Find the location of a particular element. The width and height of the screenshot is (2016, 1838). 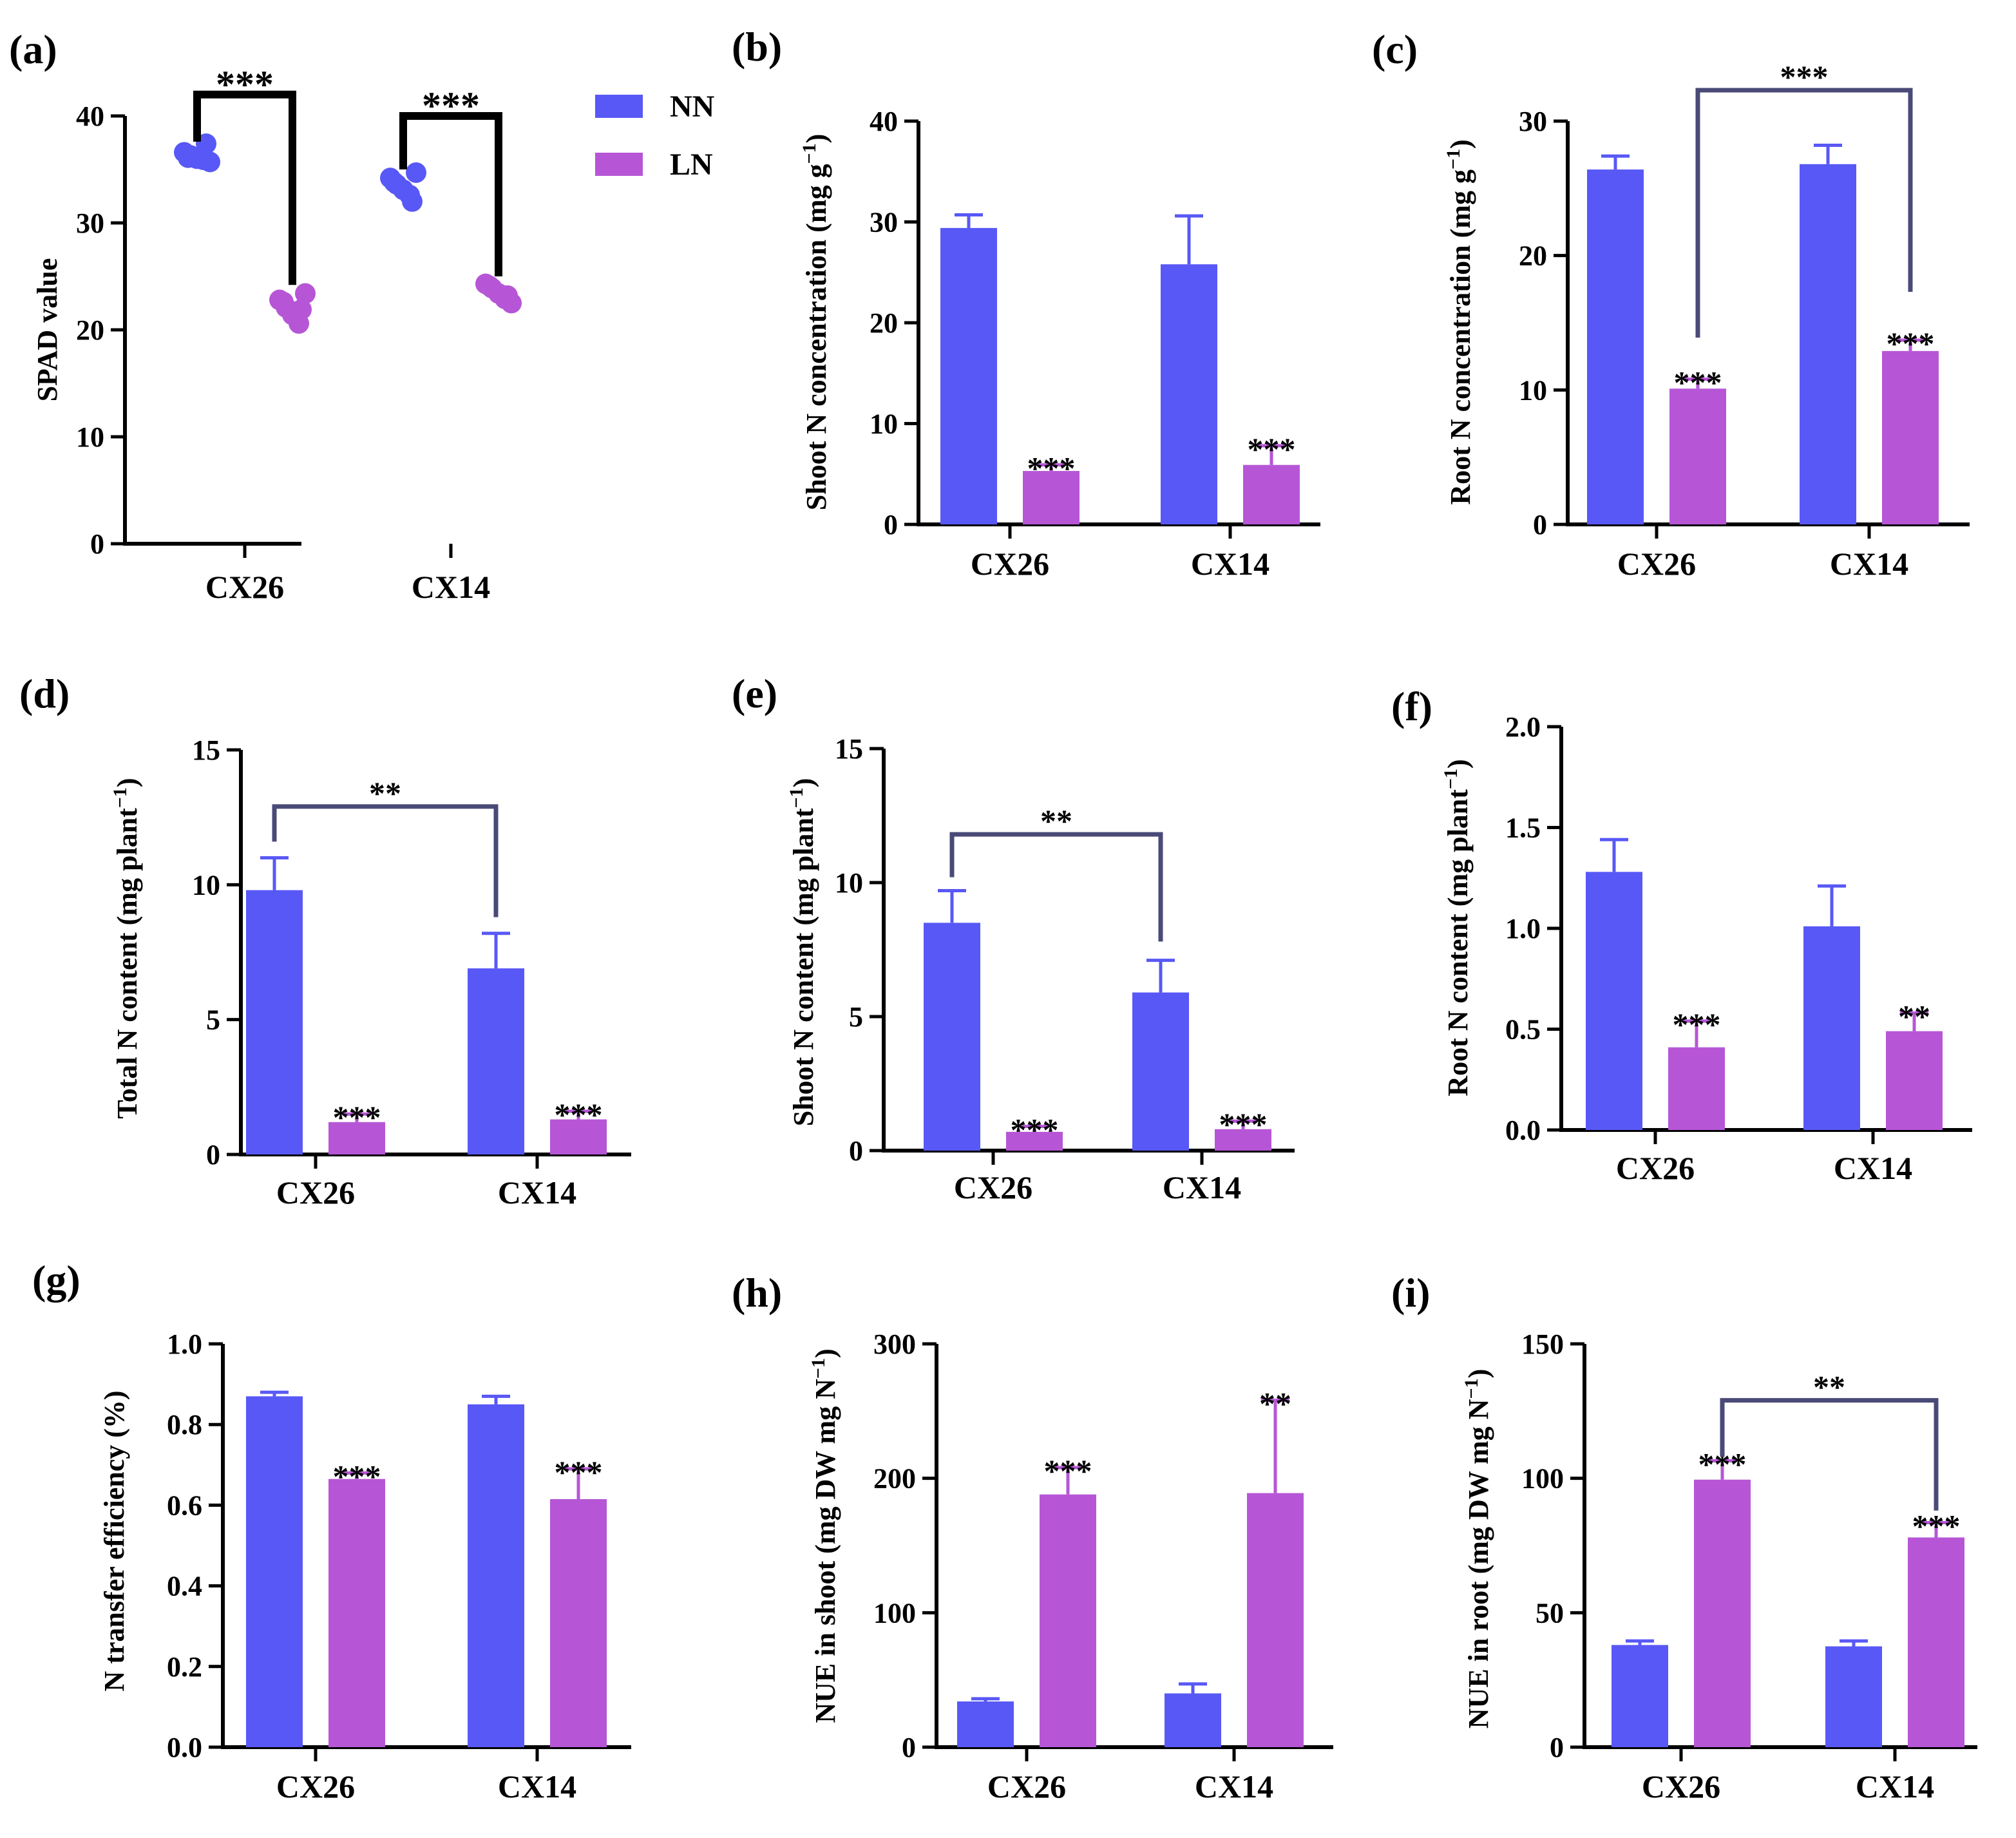

y-axis-label: NUE in shoot (mg DW mg N−1) is located at coordinates (824, 1535).